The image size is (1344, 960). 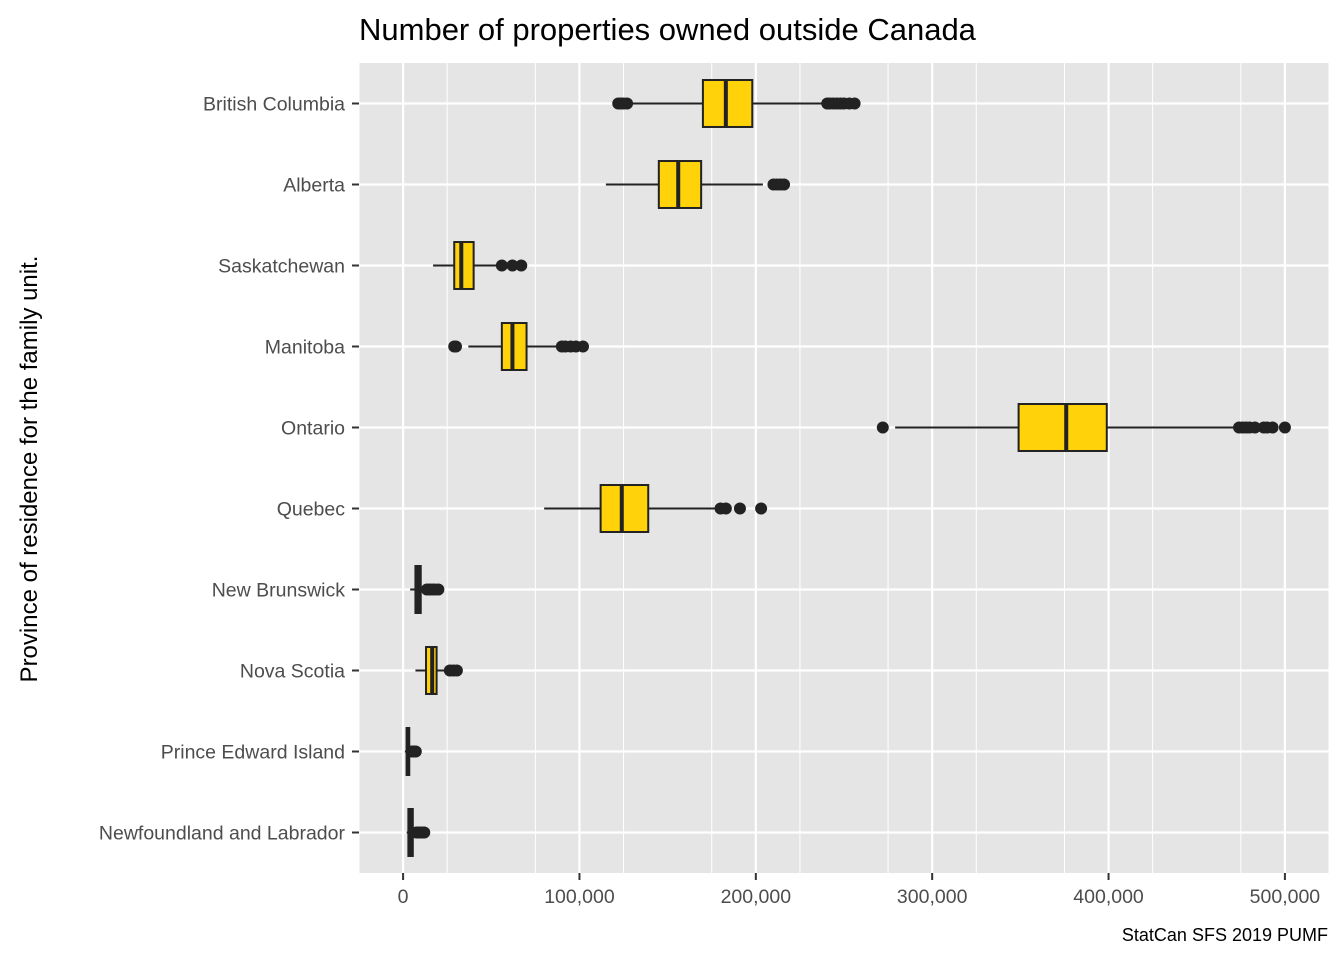 I want to click on x-tick-label: 100,000, so click(x=579, y=897).